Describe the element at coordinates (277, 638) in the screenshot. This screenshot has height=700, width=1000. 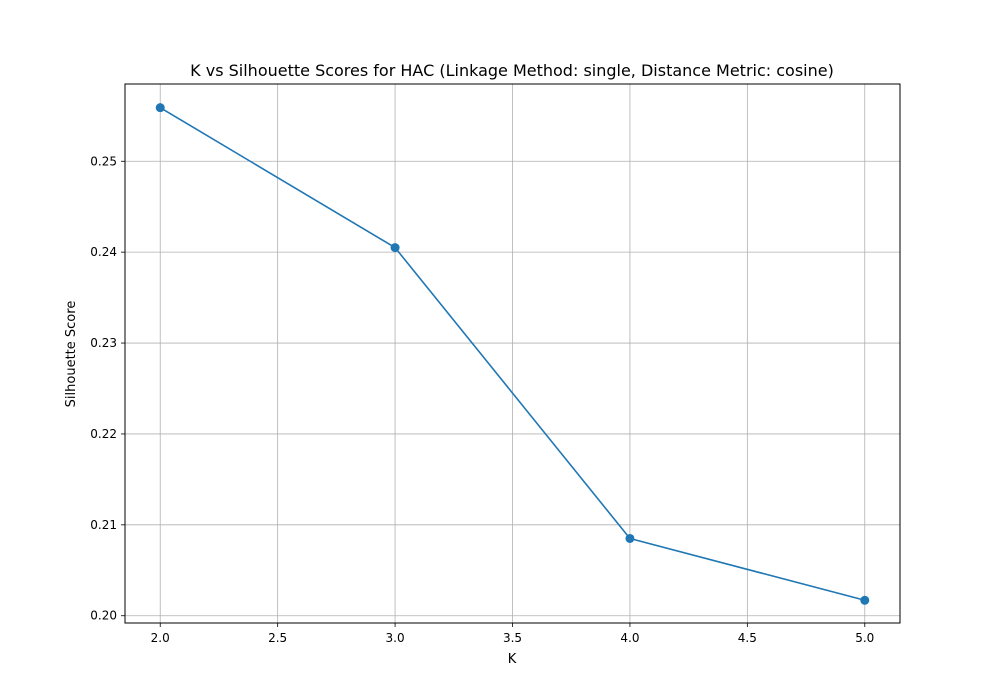
I see `x-tick-label: 2.5` at that location.